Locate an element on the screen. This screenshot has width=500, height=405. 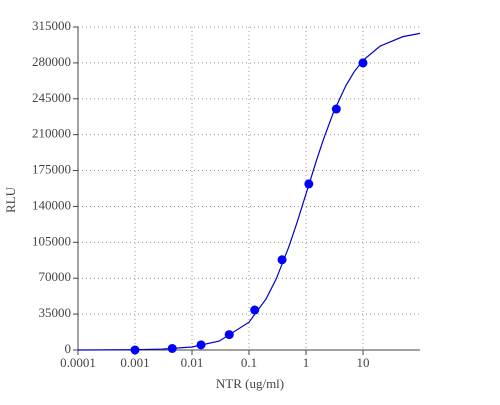
y-tick-label: 175000 is located at coordinates (51, 169).